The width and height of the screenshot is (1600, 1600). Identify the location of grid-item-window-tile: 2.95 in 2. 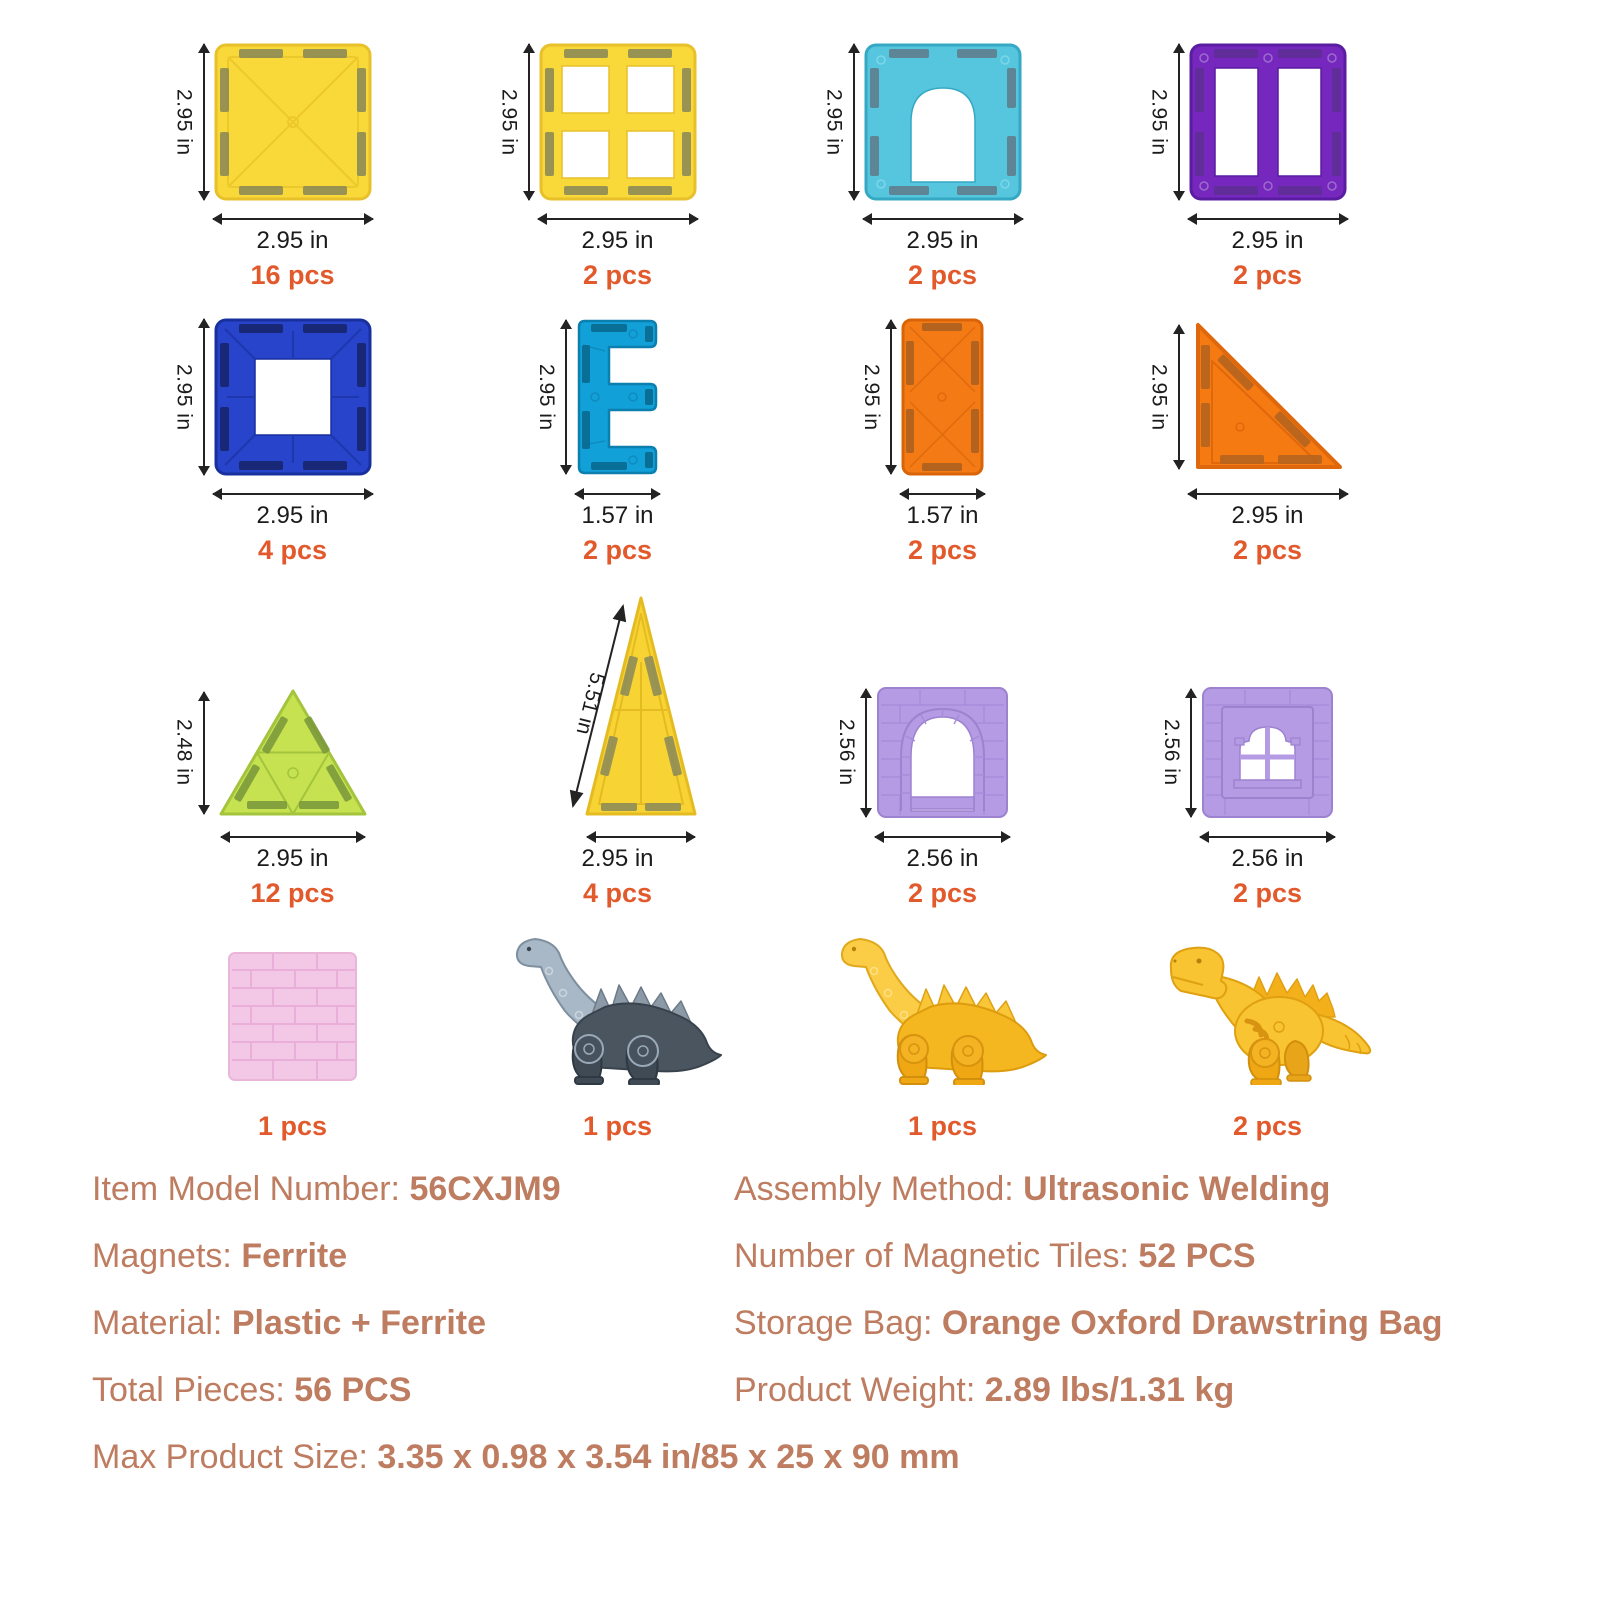
(617, 166).